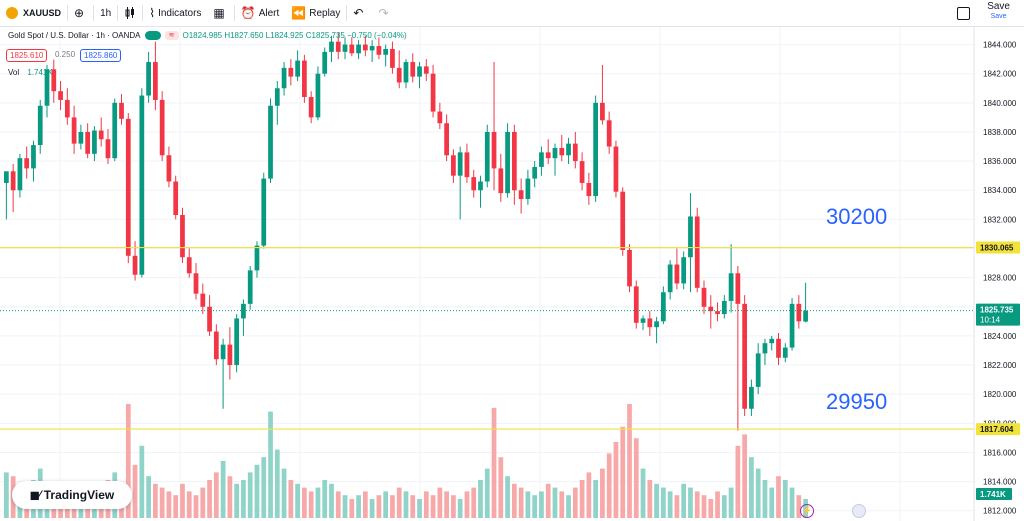 Image resolution: width=1024 pixels, height=521 pixels. Describe the element at coordinates (80, 13) in the screenshot. I see `compare-button: ⊕` at that location.